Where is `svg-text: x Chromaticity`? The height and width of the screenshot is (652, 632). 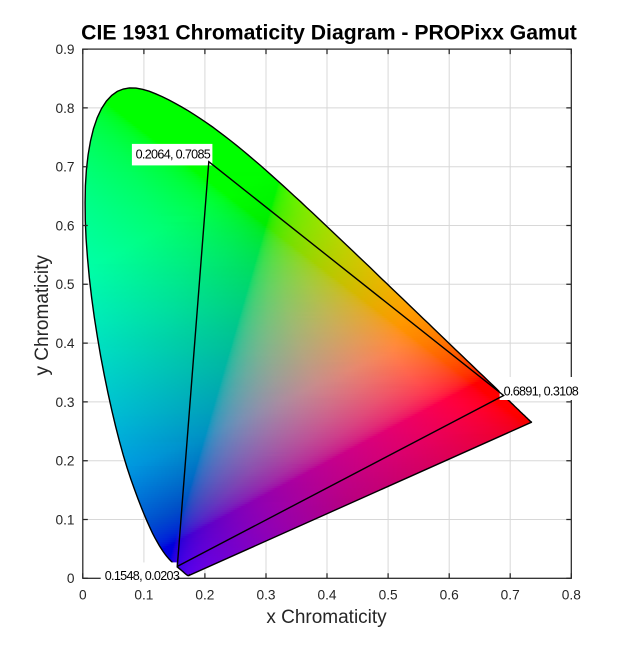 svg-text: x Chromaticity is located at coordinates (326, 617).